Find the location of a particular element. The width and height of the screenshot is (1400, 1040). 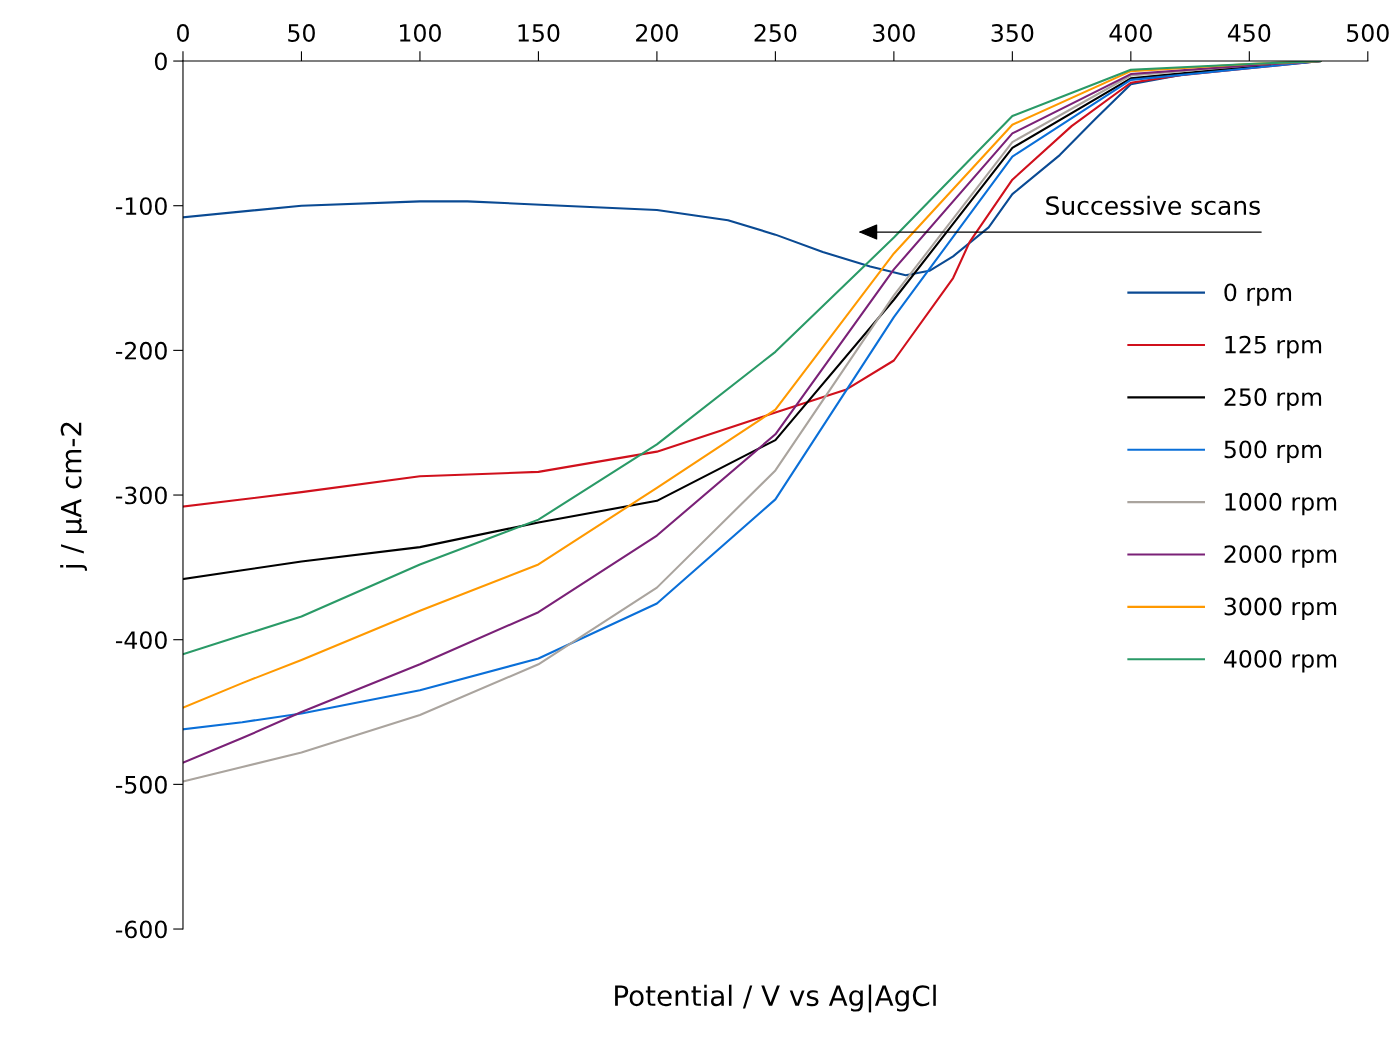

legend-label: 4000 rpm is located at coordinates (1280, 661).